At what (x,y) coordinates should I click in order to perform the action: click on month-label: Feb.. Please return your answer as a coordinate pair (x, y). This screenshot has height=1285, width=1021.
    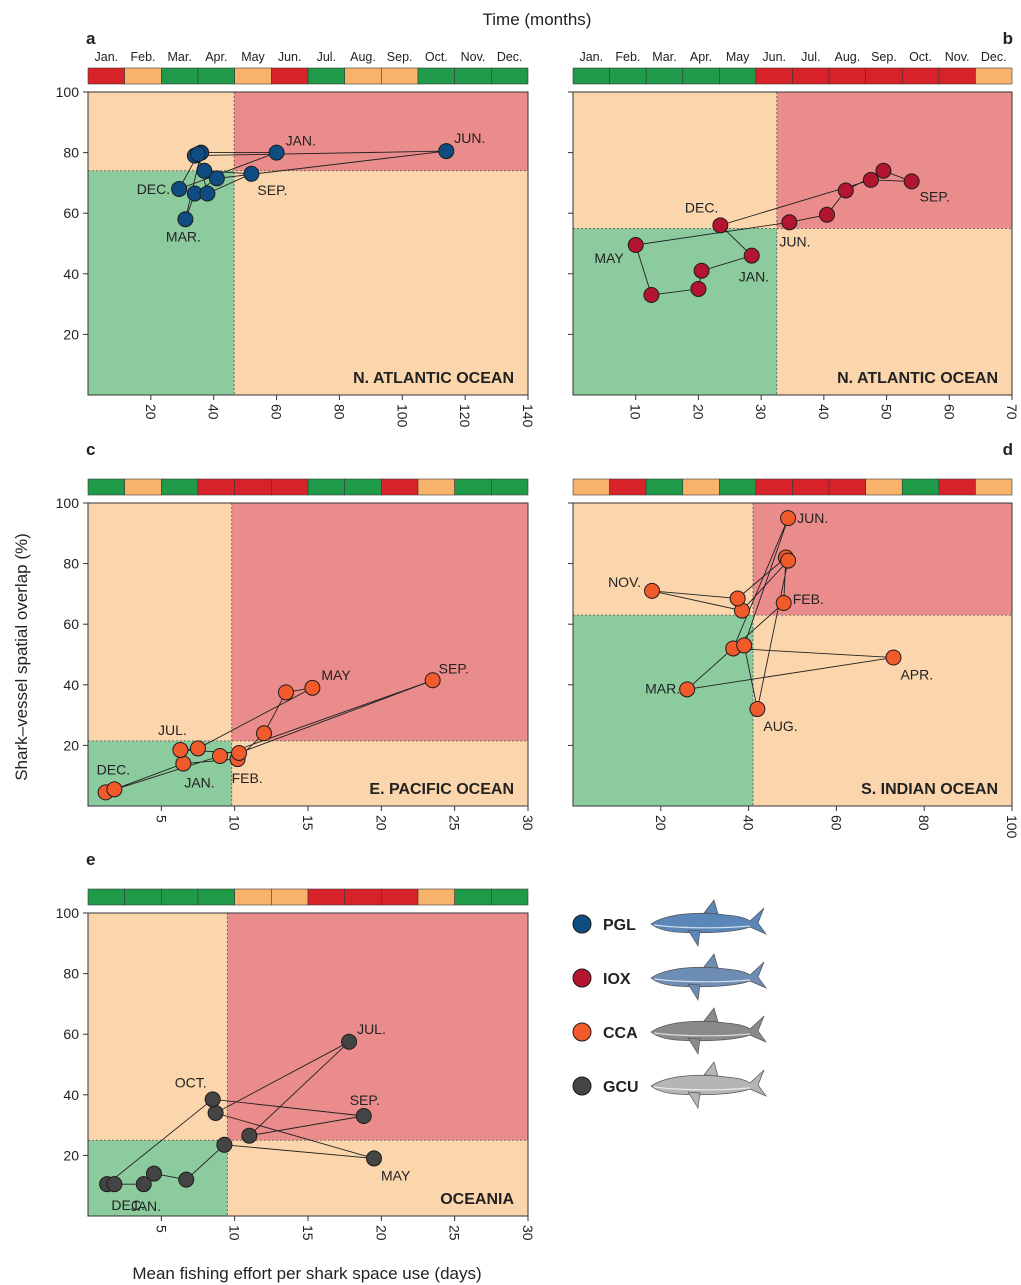
    Looking at the image, I should click on (627, 57).